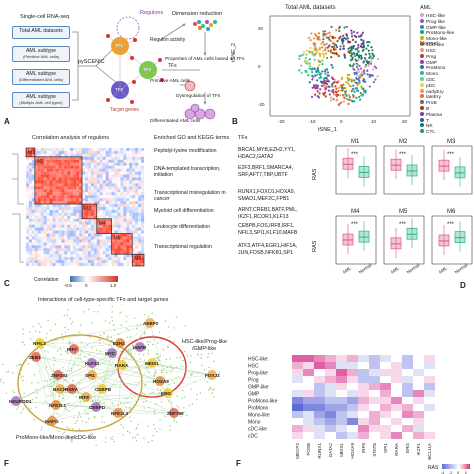 The image size is (474, 474). Describe the element at coordinates (182, 227) in the screenshot. I see `go-term: Leukocyte differentiation` at that location.